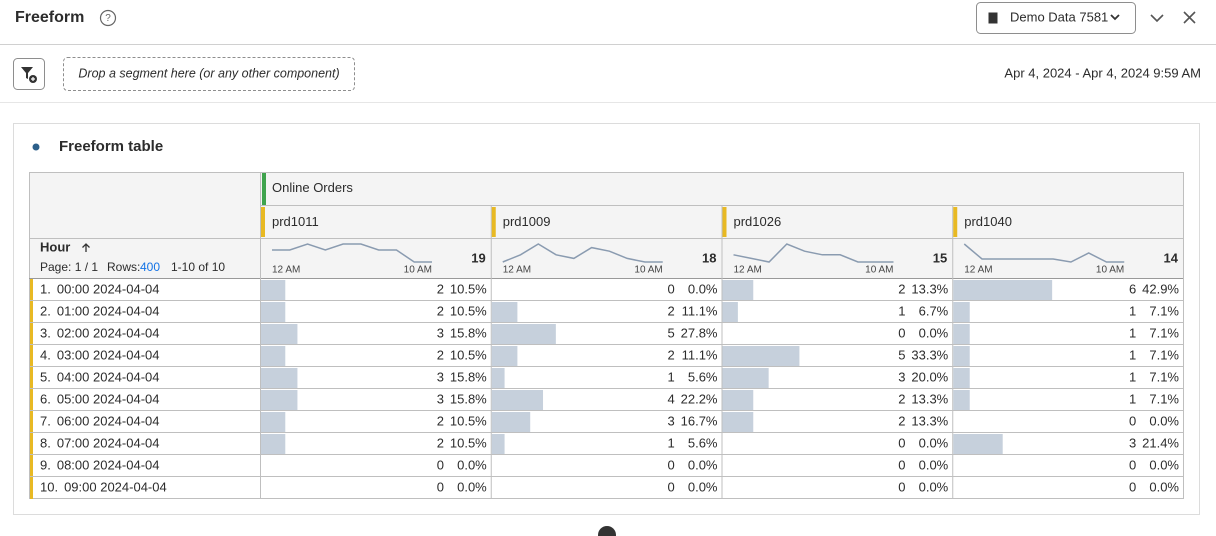 Image resolution: width=1216 pixels, height=536 pixels. I want to click on row-label: 07:00 2024-04-04, so click(108, 442).